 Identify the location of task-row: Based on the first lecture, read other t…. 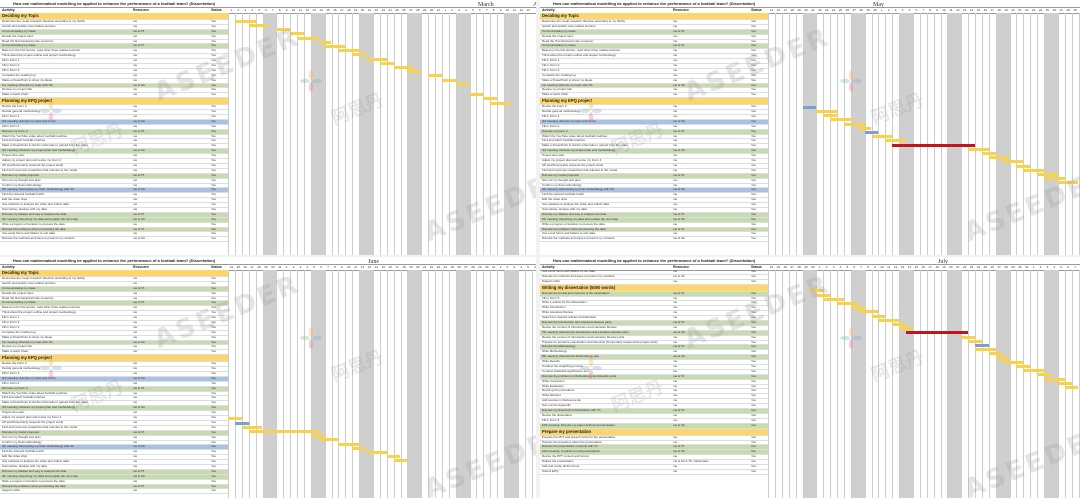
(654, 52).